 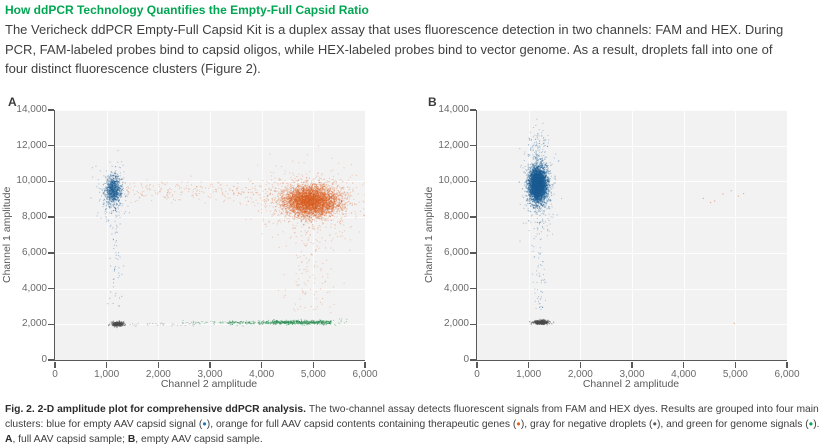 I want to click on caption-text: ), and green for genome signals (, so click(x=732, y=425).